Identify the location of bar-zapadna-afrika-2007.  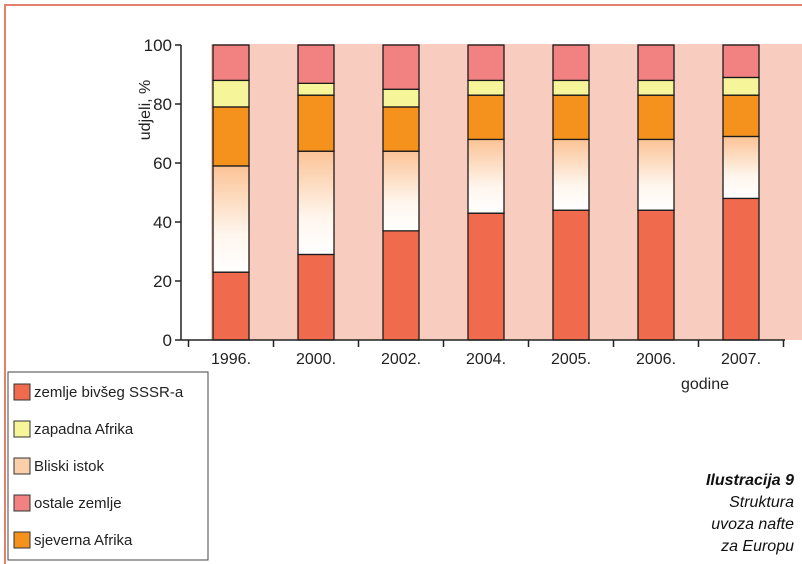
(741, 86).